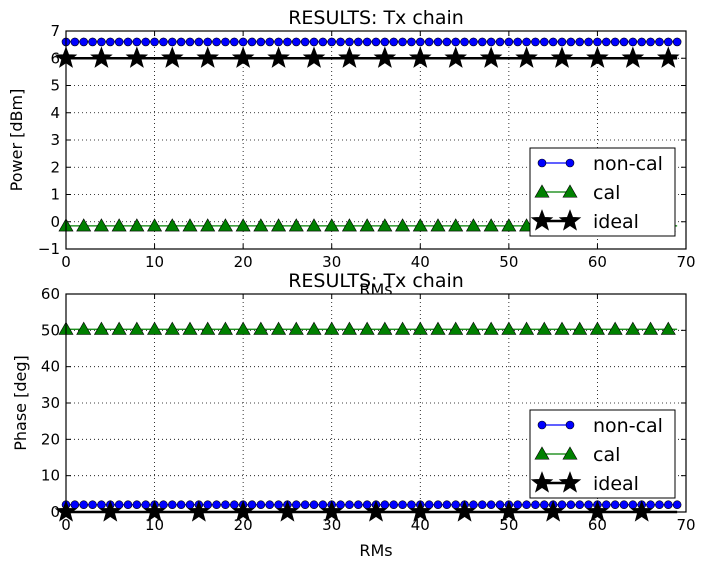 The width and height of the screenshot is (705, 570). I want to click on x-tick-label: 10, so click(154, 525).